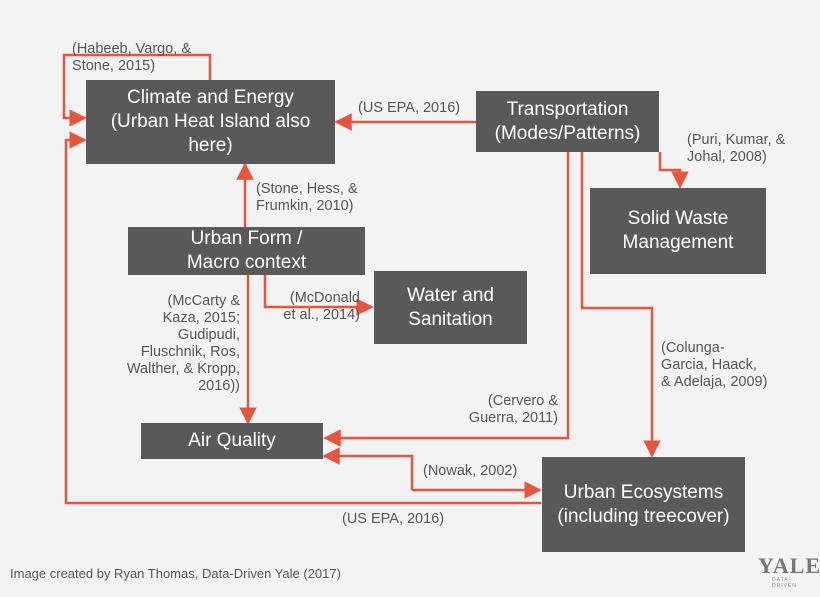 This screenshot has height=597, width=820. I want to click on arrow-climate-self-loop, so click(137, 90).